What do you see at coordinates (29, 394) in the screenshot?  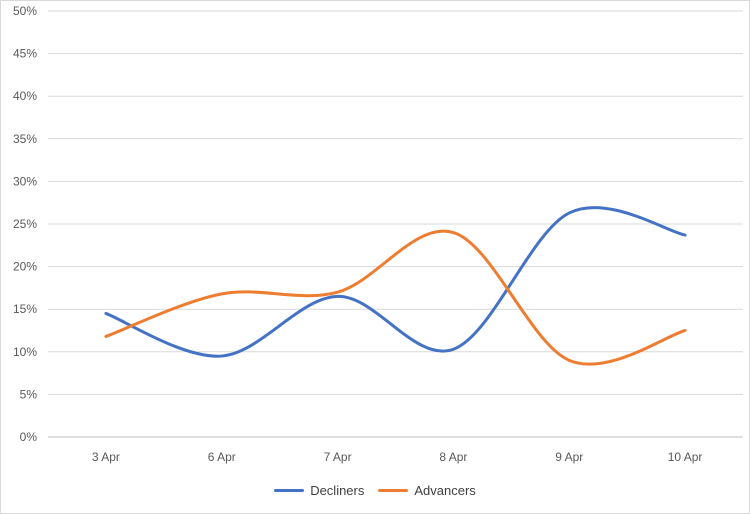 I see `y-tick-label: 5%` at bounding box center [29, 394].